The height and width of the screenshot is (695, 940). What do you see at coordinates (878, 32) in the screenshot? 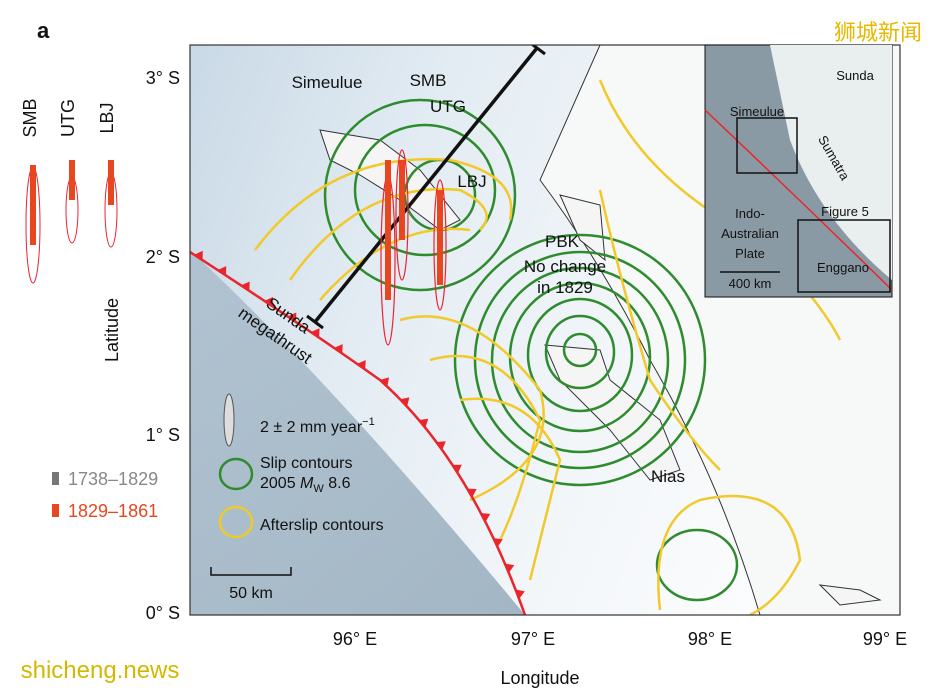
I see `watermark: 狮城新闻` at bounding box center [878, 32].